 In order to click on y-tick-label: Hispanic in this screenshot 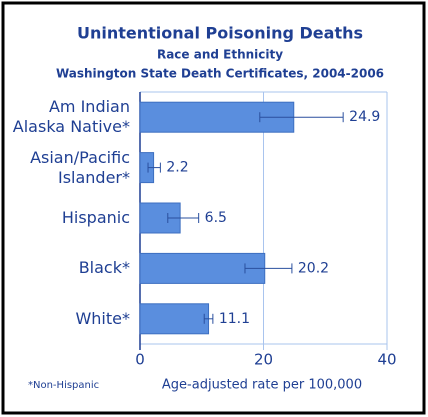, I will do `click(95, 217)`.